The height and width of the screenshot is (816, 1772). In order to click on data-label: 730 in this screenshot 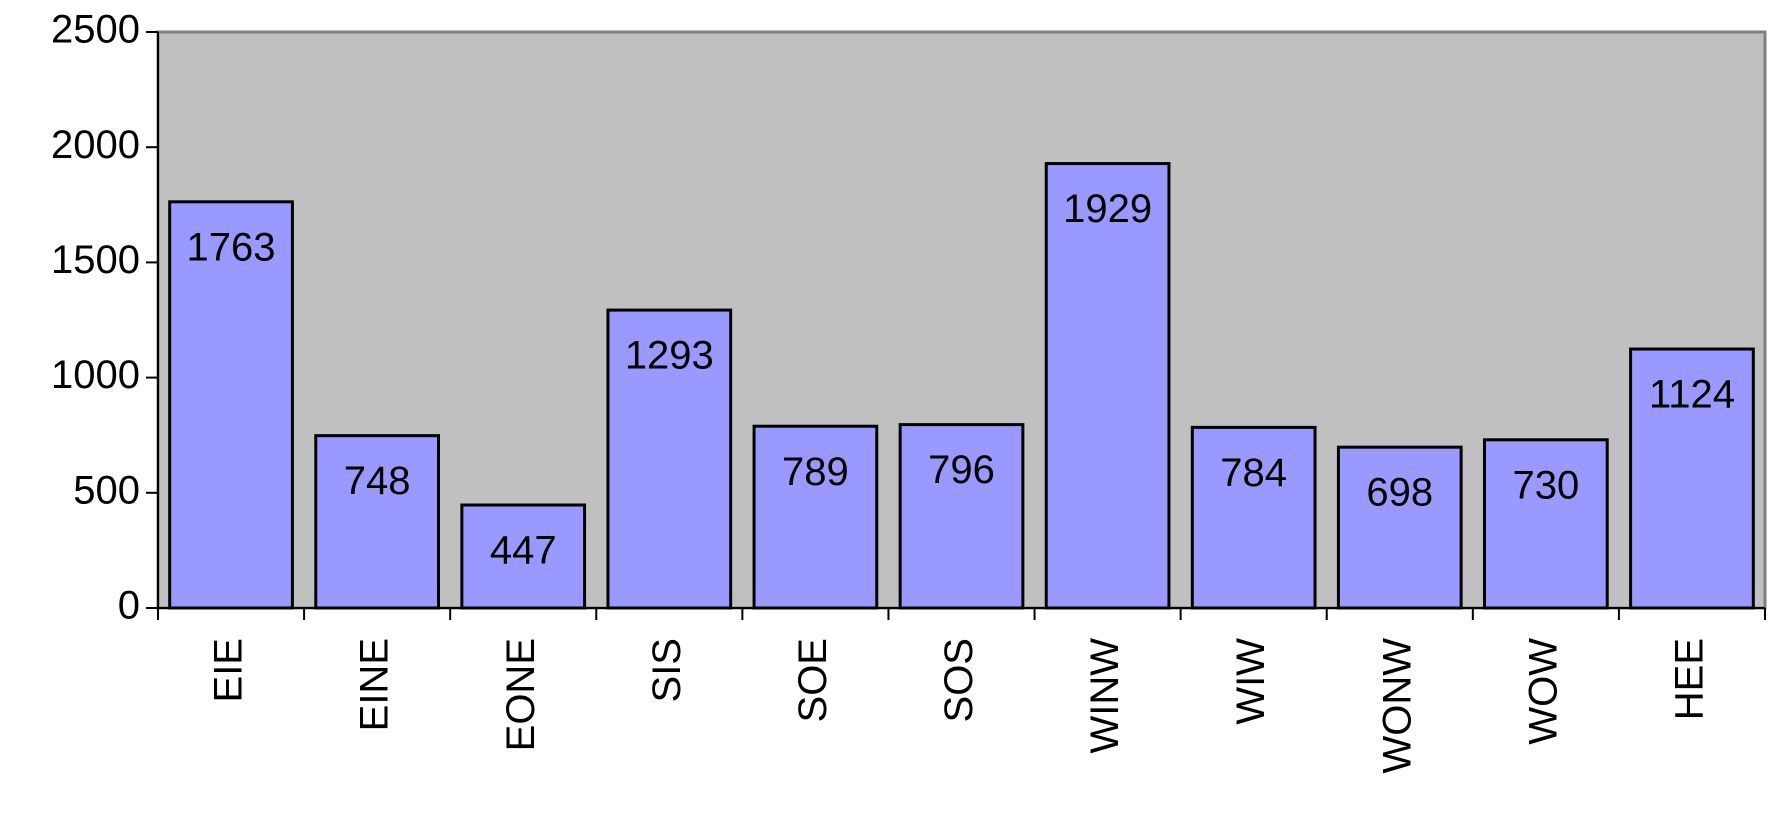, I will do `click(1545, 485)`.